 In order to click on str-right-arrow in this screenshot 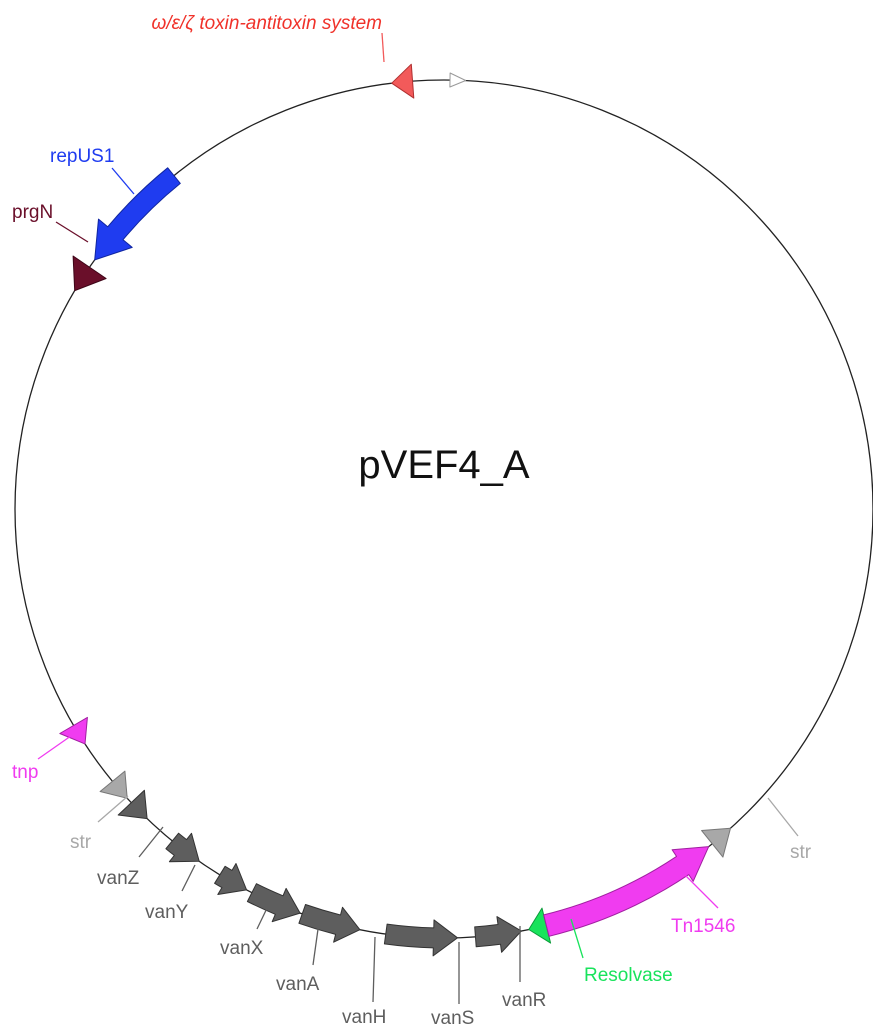, I will do `click(716, 842)`.